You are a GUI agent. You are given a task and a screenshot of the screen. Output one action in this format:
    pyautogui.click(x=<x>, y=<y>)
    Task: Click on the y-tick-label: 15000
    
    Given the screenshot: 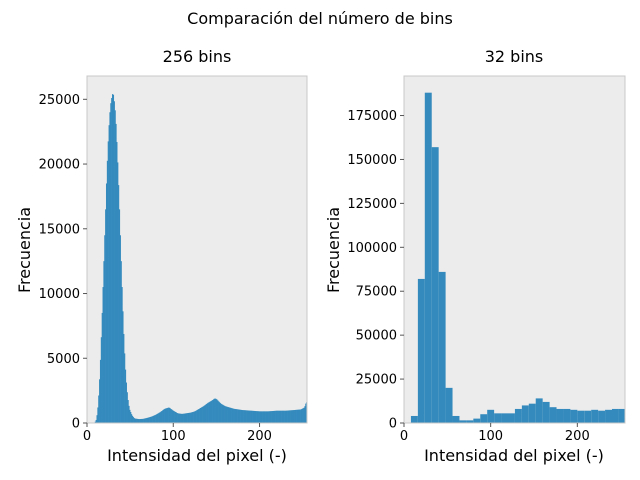 What is the action you would take?
    pyautogui.click(x=59, y=229)
    